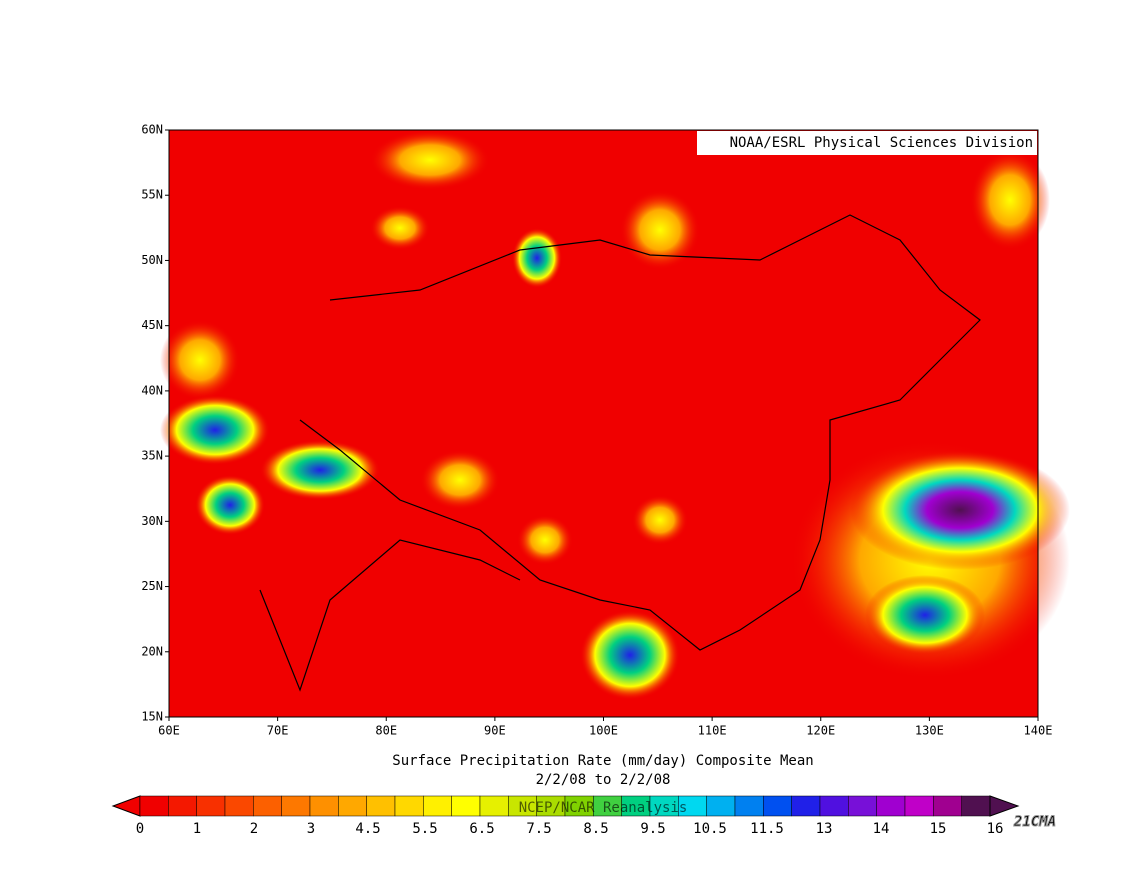 The width and height of the screenshot is (1130, 874). Describe the element at coordinates (386, 731) in the screenshot. I see `lon-label: 80E` at that location.